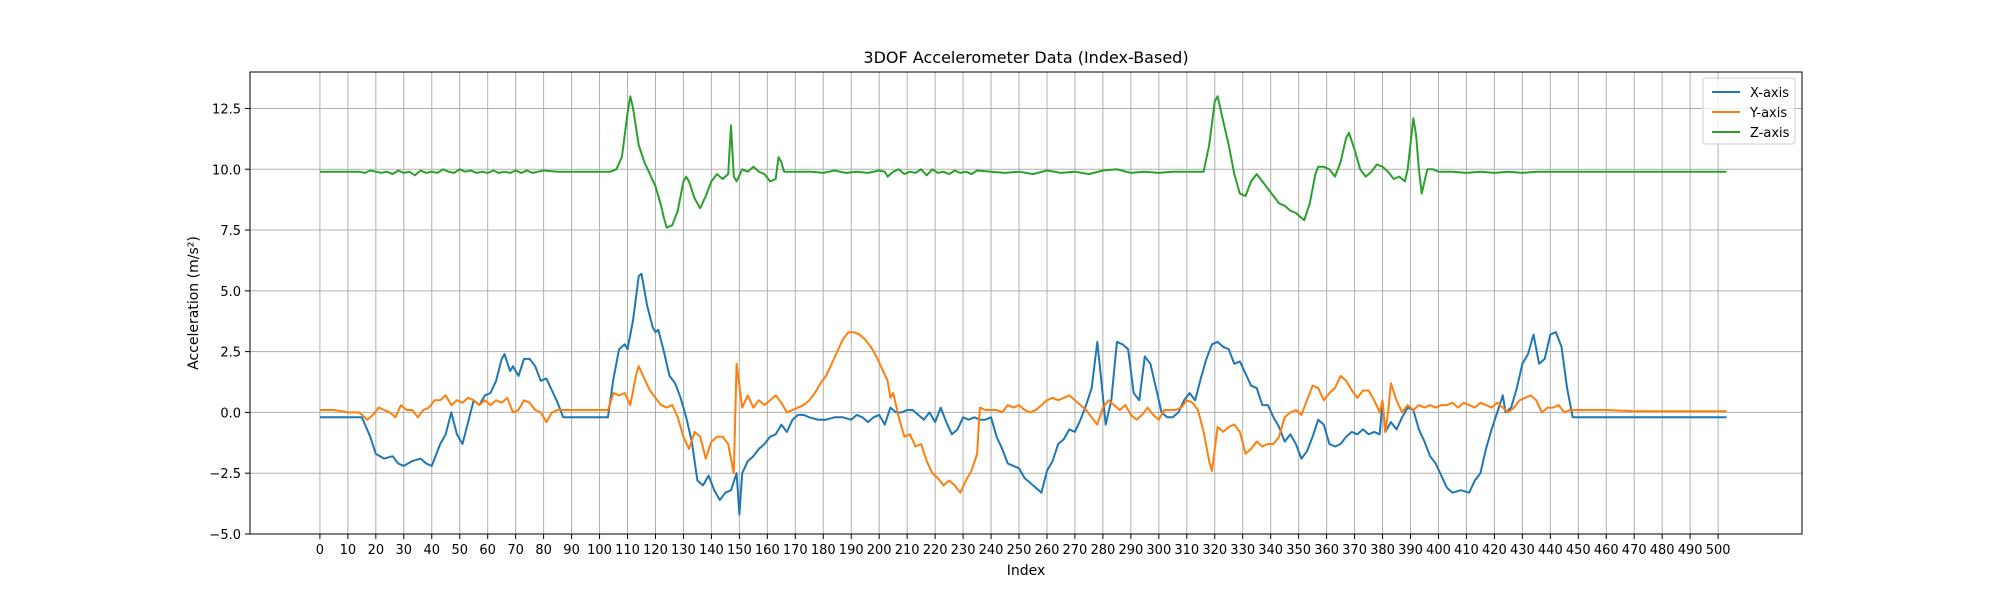 The image size is (2000, 600). I want to click on y-tick-label: 7.5, so click(230, 231).